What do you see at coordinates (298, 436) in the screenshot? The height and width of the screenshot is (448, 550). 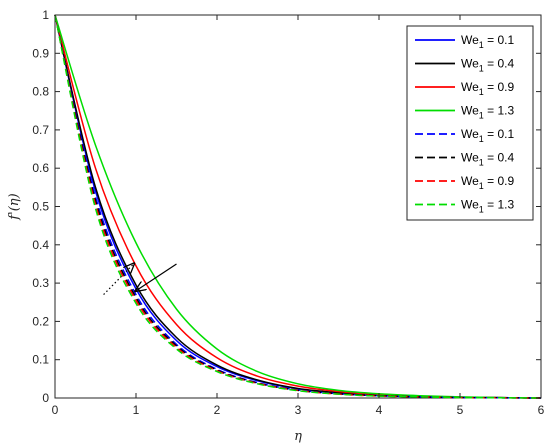 I see `x-axis-label: η` at bounding box center [298, 436].